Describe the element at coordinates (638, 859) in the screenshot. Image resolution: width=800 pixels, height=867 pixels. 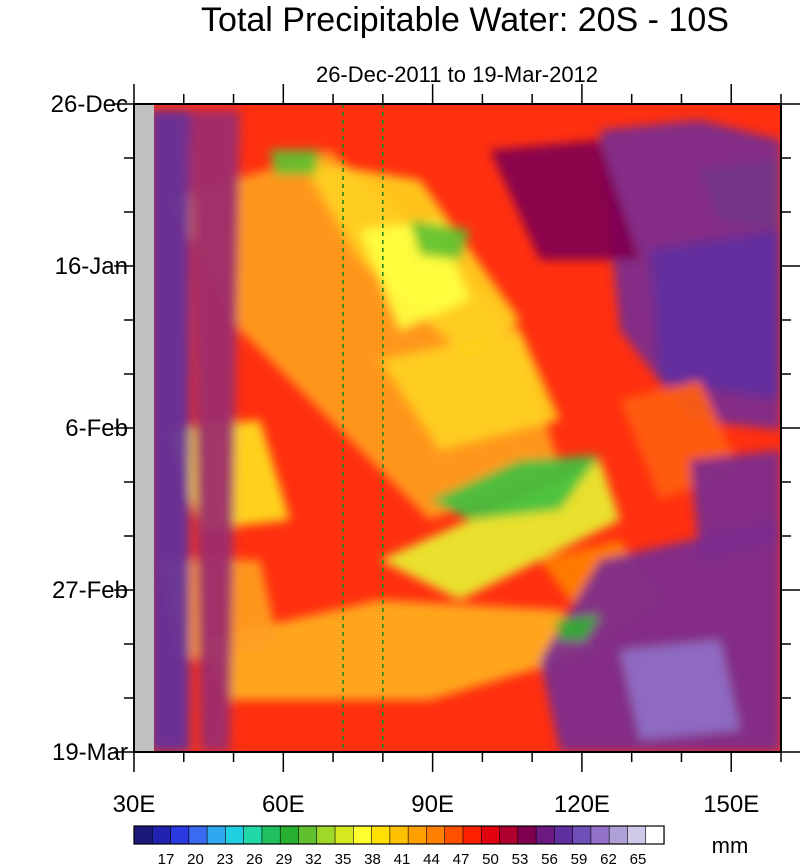
I see `colorbar-label: 65` at that location.